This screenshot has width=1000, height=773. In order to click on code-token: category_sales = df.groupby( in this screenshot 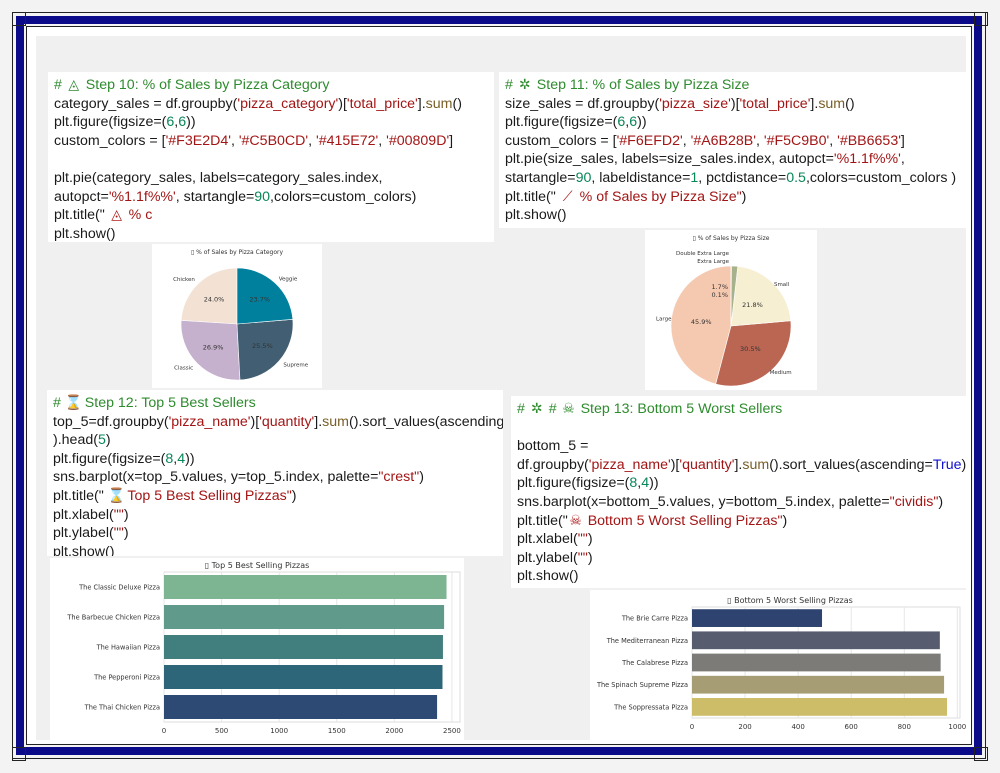, I will do `click(146, 103)`.